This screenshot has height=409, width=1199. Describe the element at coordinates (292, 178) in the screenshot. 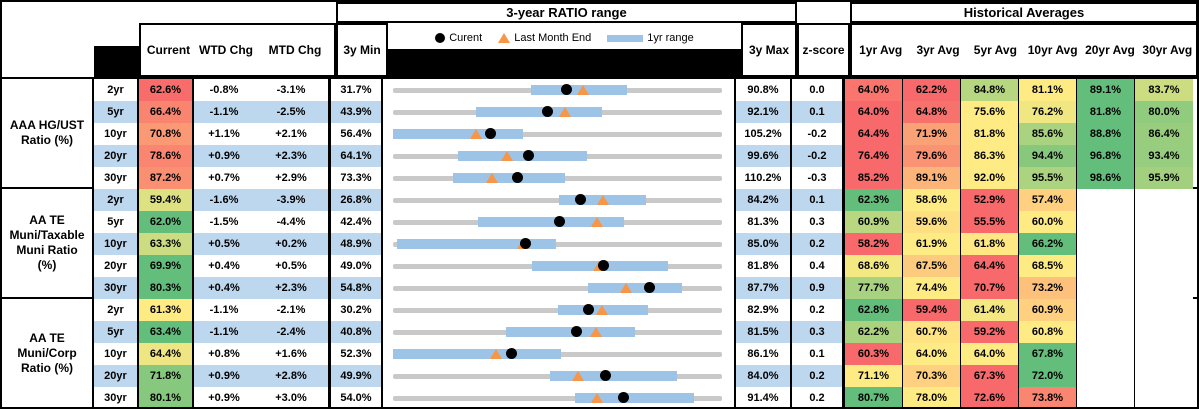

I see `cell-mtd-chg: +2.9%` at that location.